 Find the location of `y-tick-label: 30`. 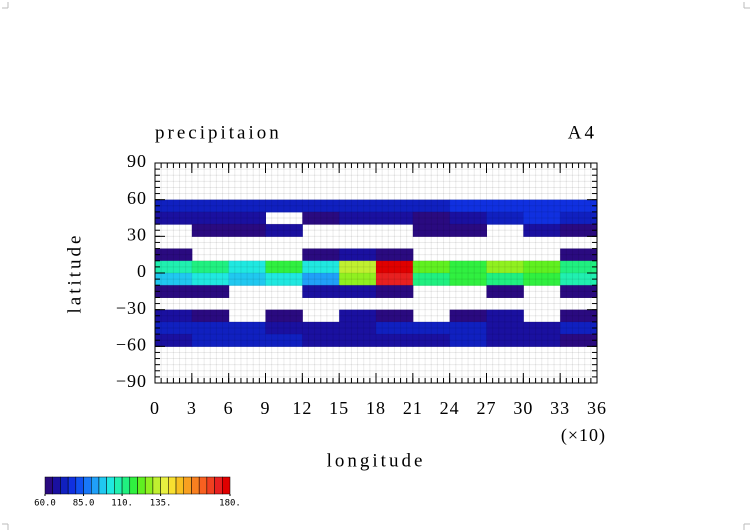

y-tick-label: 30 is located at coordinates (137, 234).